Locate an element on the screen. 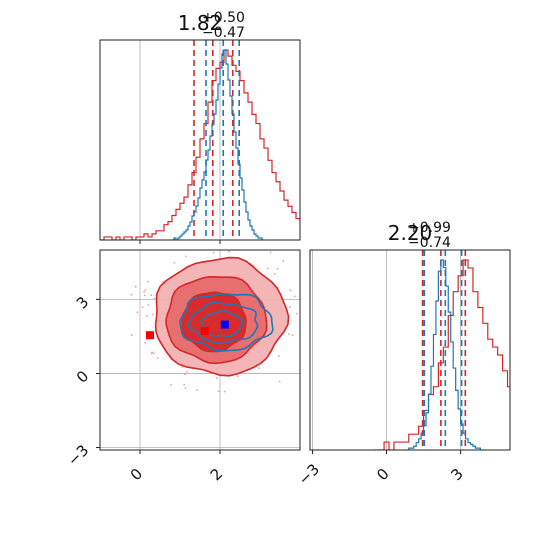 Image resolution: width=550 pixels, height=550 pixels. joint-contours is located at coordinates (219, 313).